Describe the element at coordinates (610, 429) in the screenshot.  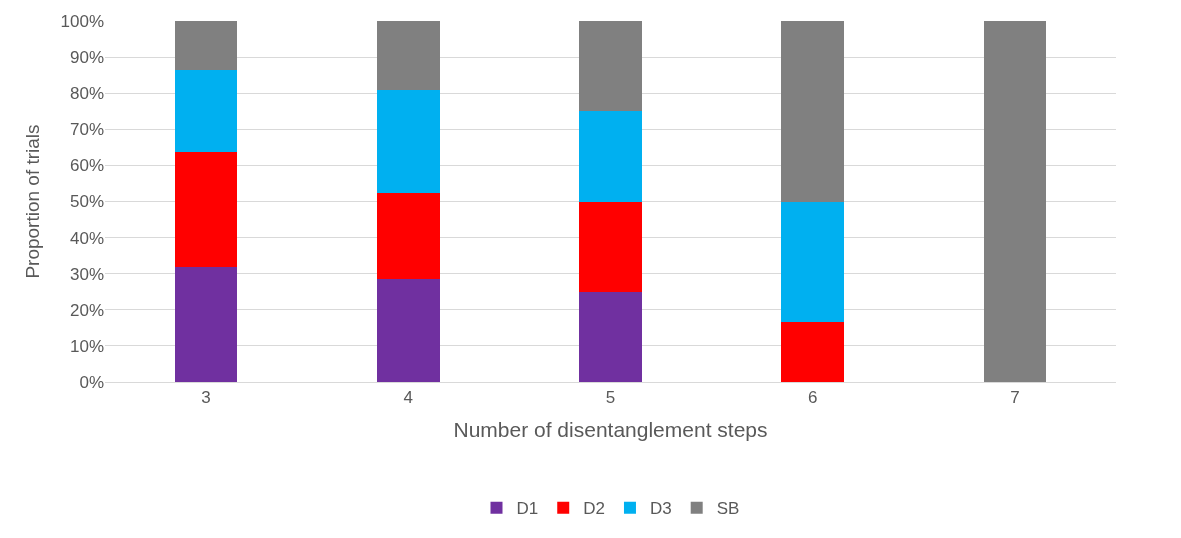
I see `x-axis-title: Number of disentanglement steps` at that location.